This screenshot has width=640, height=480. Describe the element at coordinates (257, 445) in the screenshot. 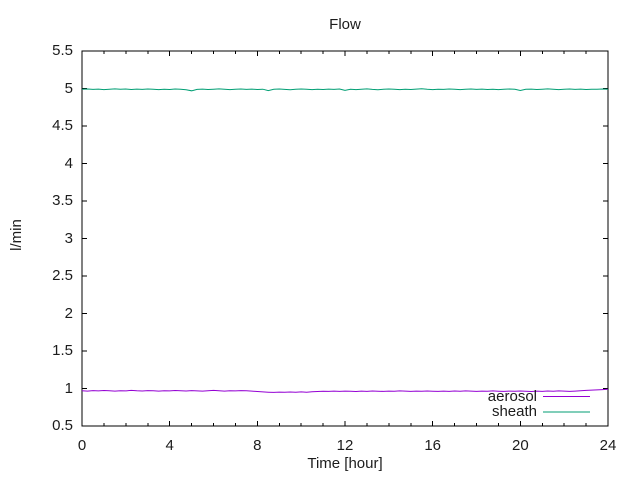

I see `x-tick-label: 8` at that location.